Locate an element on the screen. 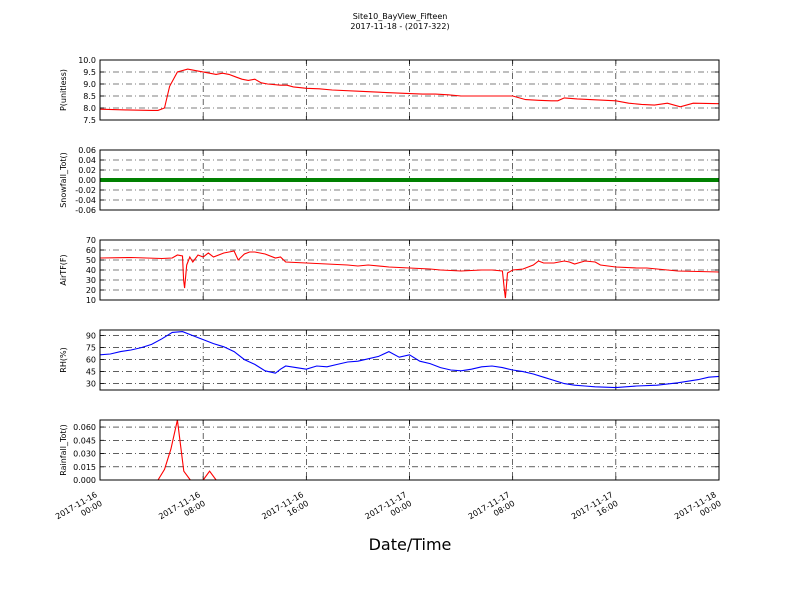 The width and height of the screenshot is (800, 600). chart-subtitle: 2017-11-18 - (2017-322) is located at coordinates (399, 26).